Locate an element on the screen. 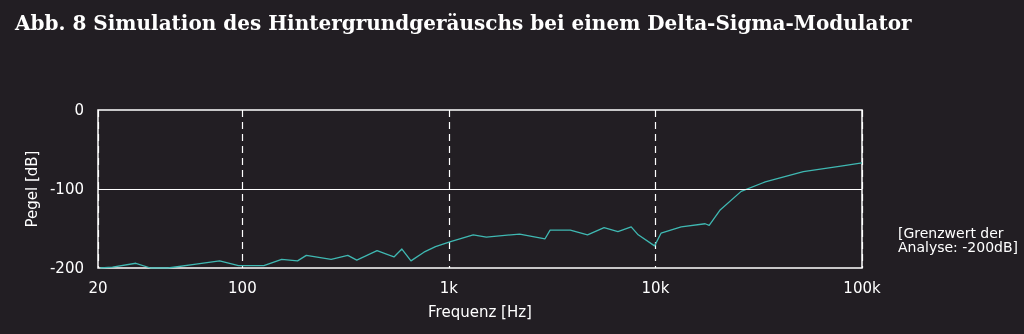 The width and height of the screenshot is (1024, 334). y-tick-label: -100 is located at coordinates (66, 189).